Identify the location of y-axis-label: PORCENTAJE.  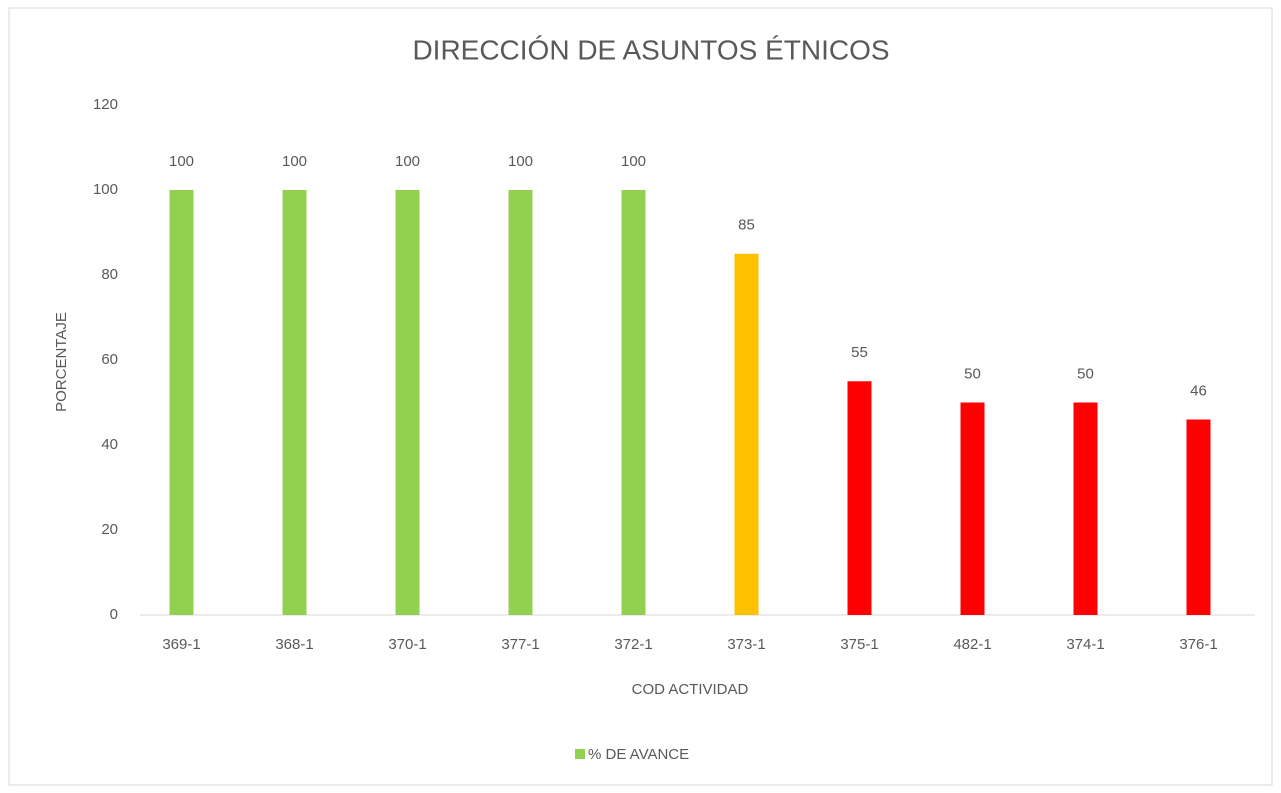
(61, 362).